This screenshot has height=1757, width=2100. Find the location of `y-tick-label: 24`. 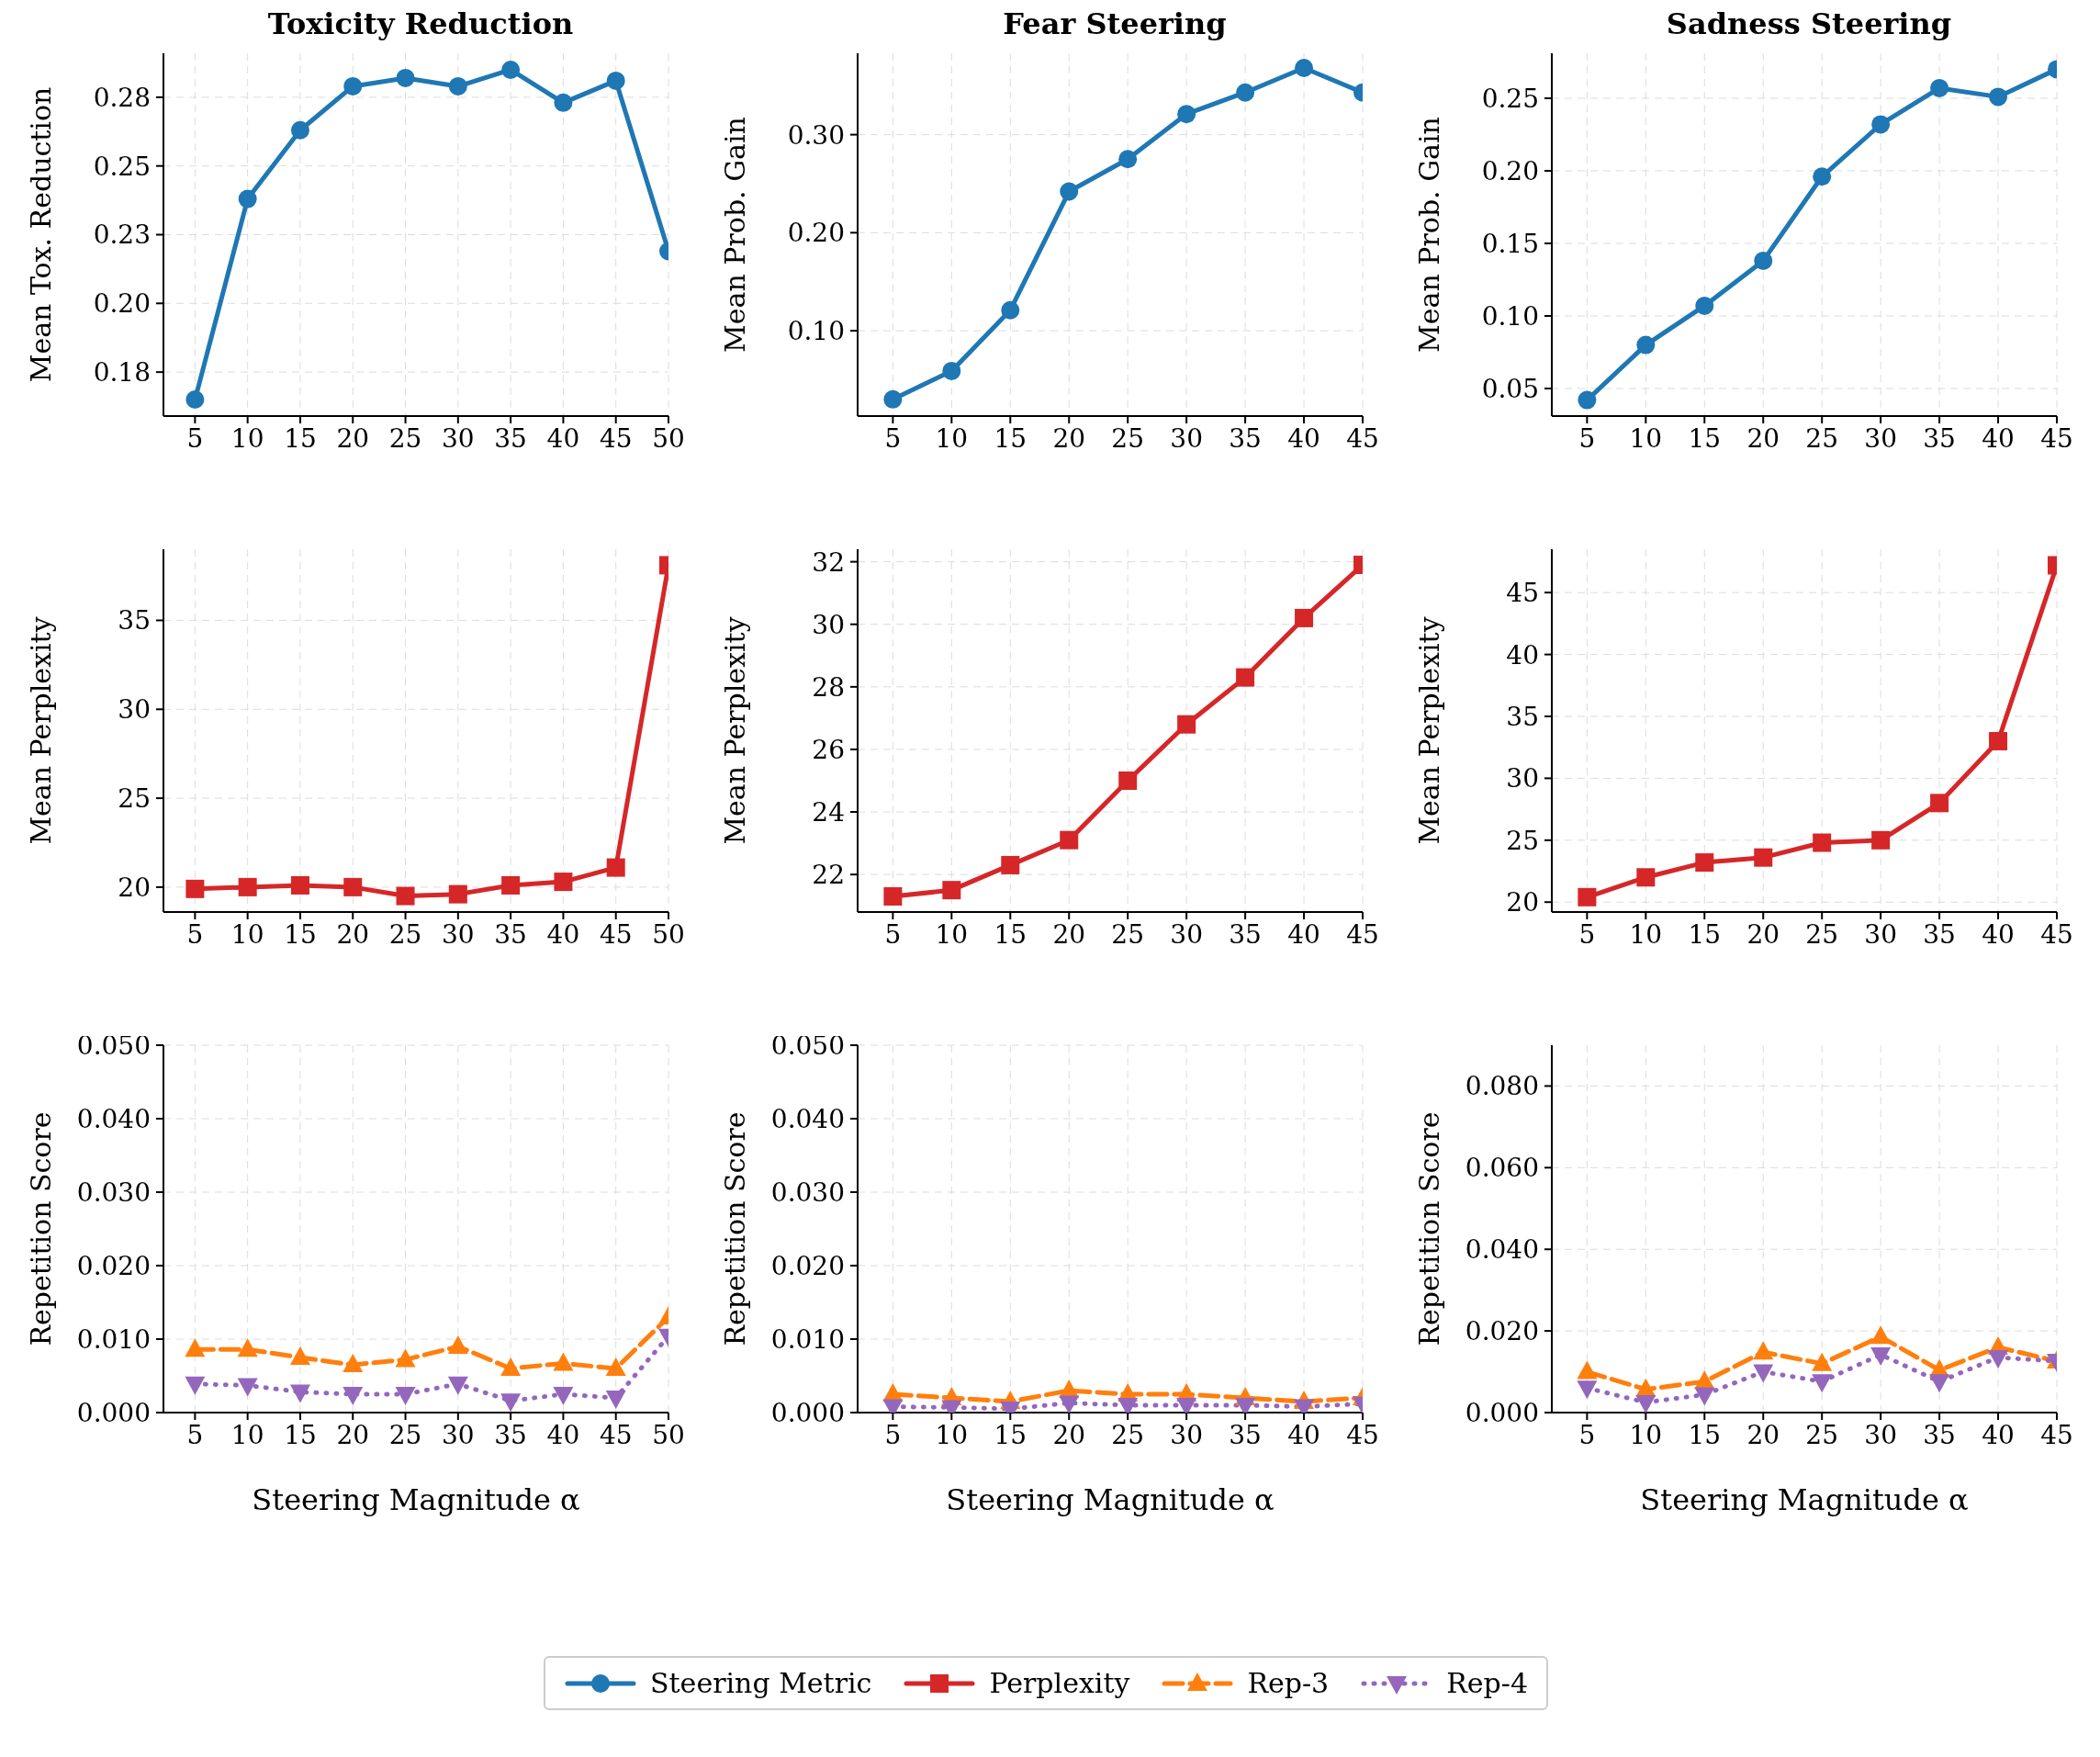

y-tick-label: 24 is located at coordinates (828, 812).